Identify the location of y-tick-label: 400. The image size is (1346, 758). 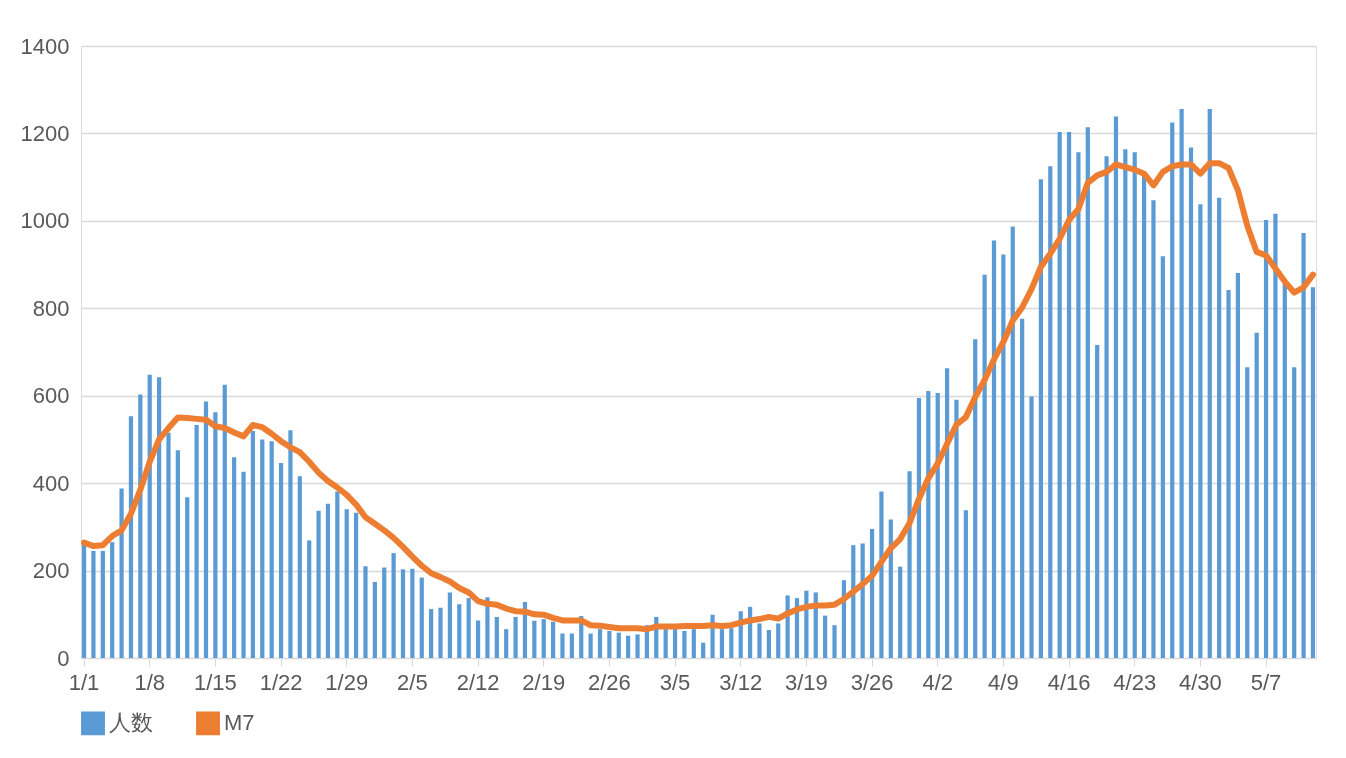
(51, 483).